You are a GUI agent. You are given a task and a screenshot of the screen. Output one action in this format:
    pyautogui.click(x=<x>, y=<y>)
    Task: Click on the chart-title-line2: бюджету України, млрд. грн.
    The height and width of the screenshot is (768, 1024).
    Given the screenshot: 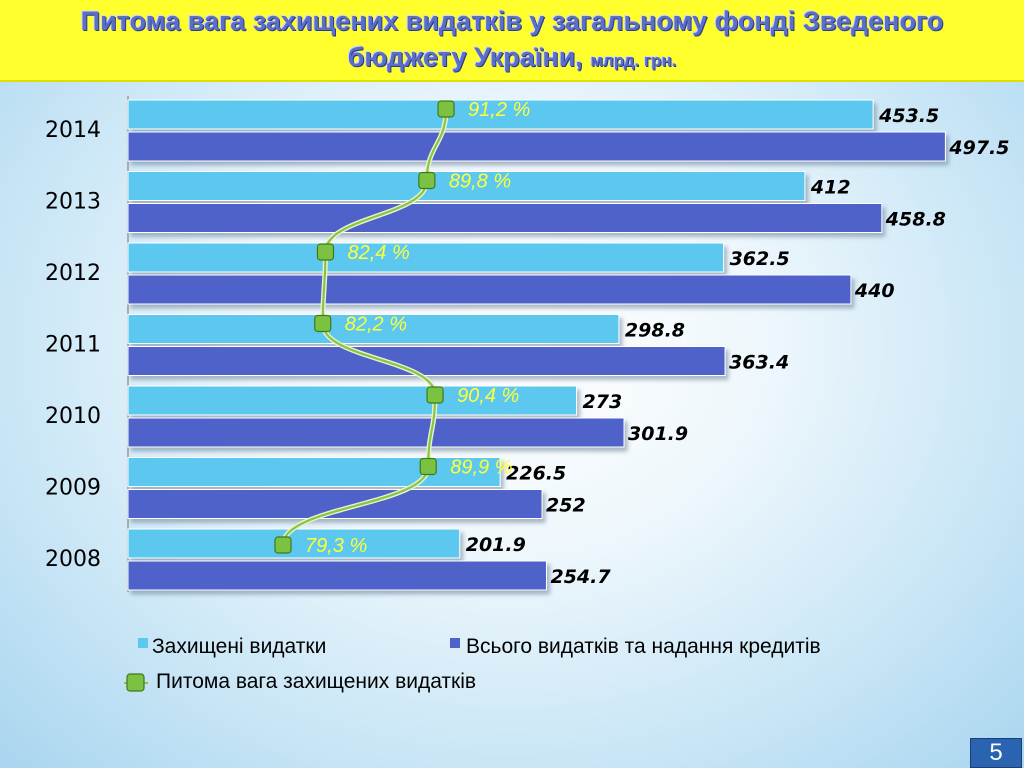 What is the action you would take?
    pyautogui.click(x=512, y=57)
    